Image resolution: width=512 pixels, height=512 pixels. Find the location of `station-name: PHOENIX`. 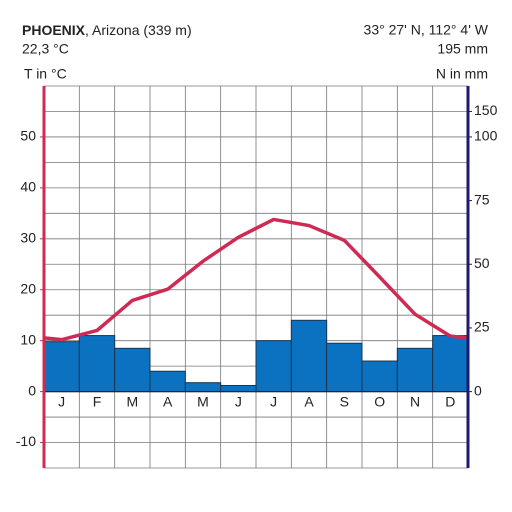

station-name: PHOENIX is located at coordinates (54, 30).